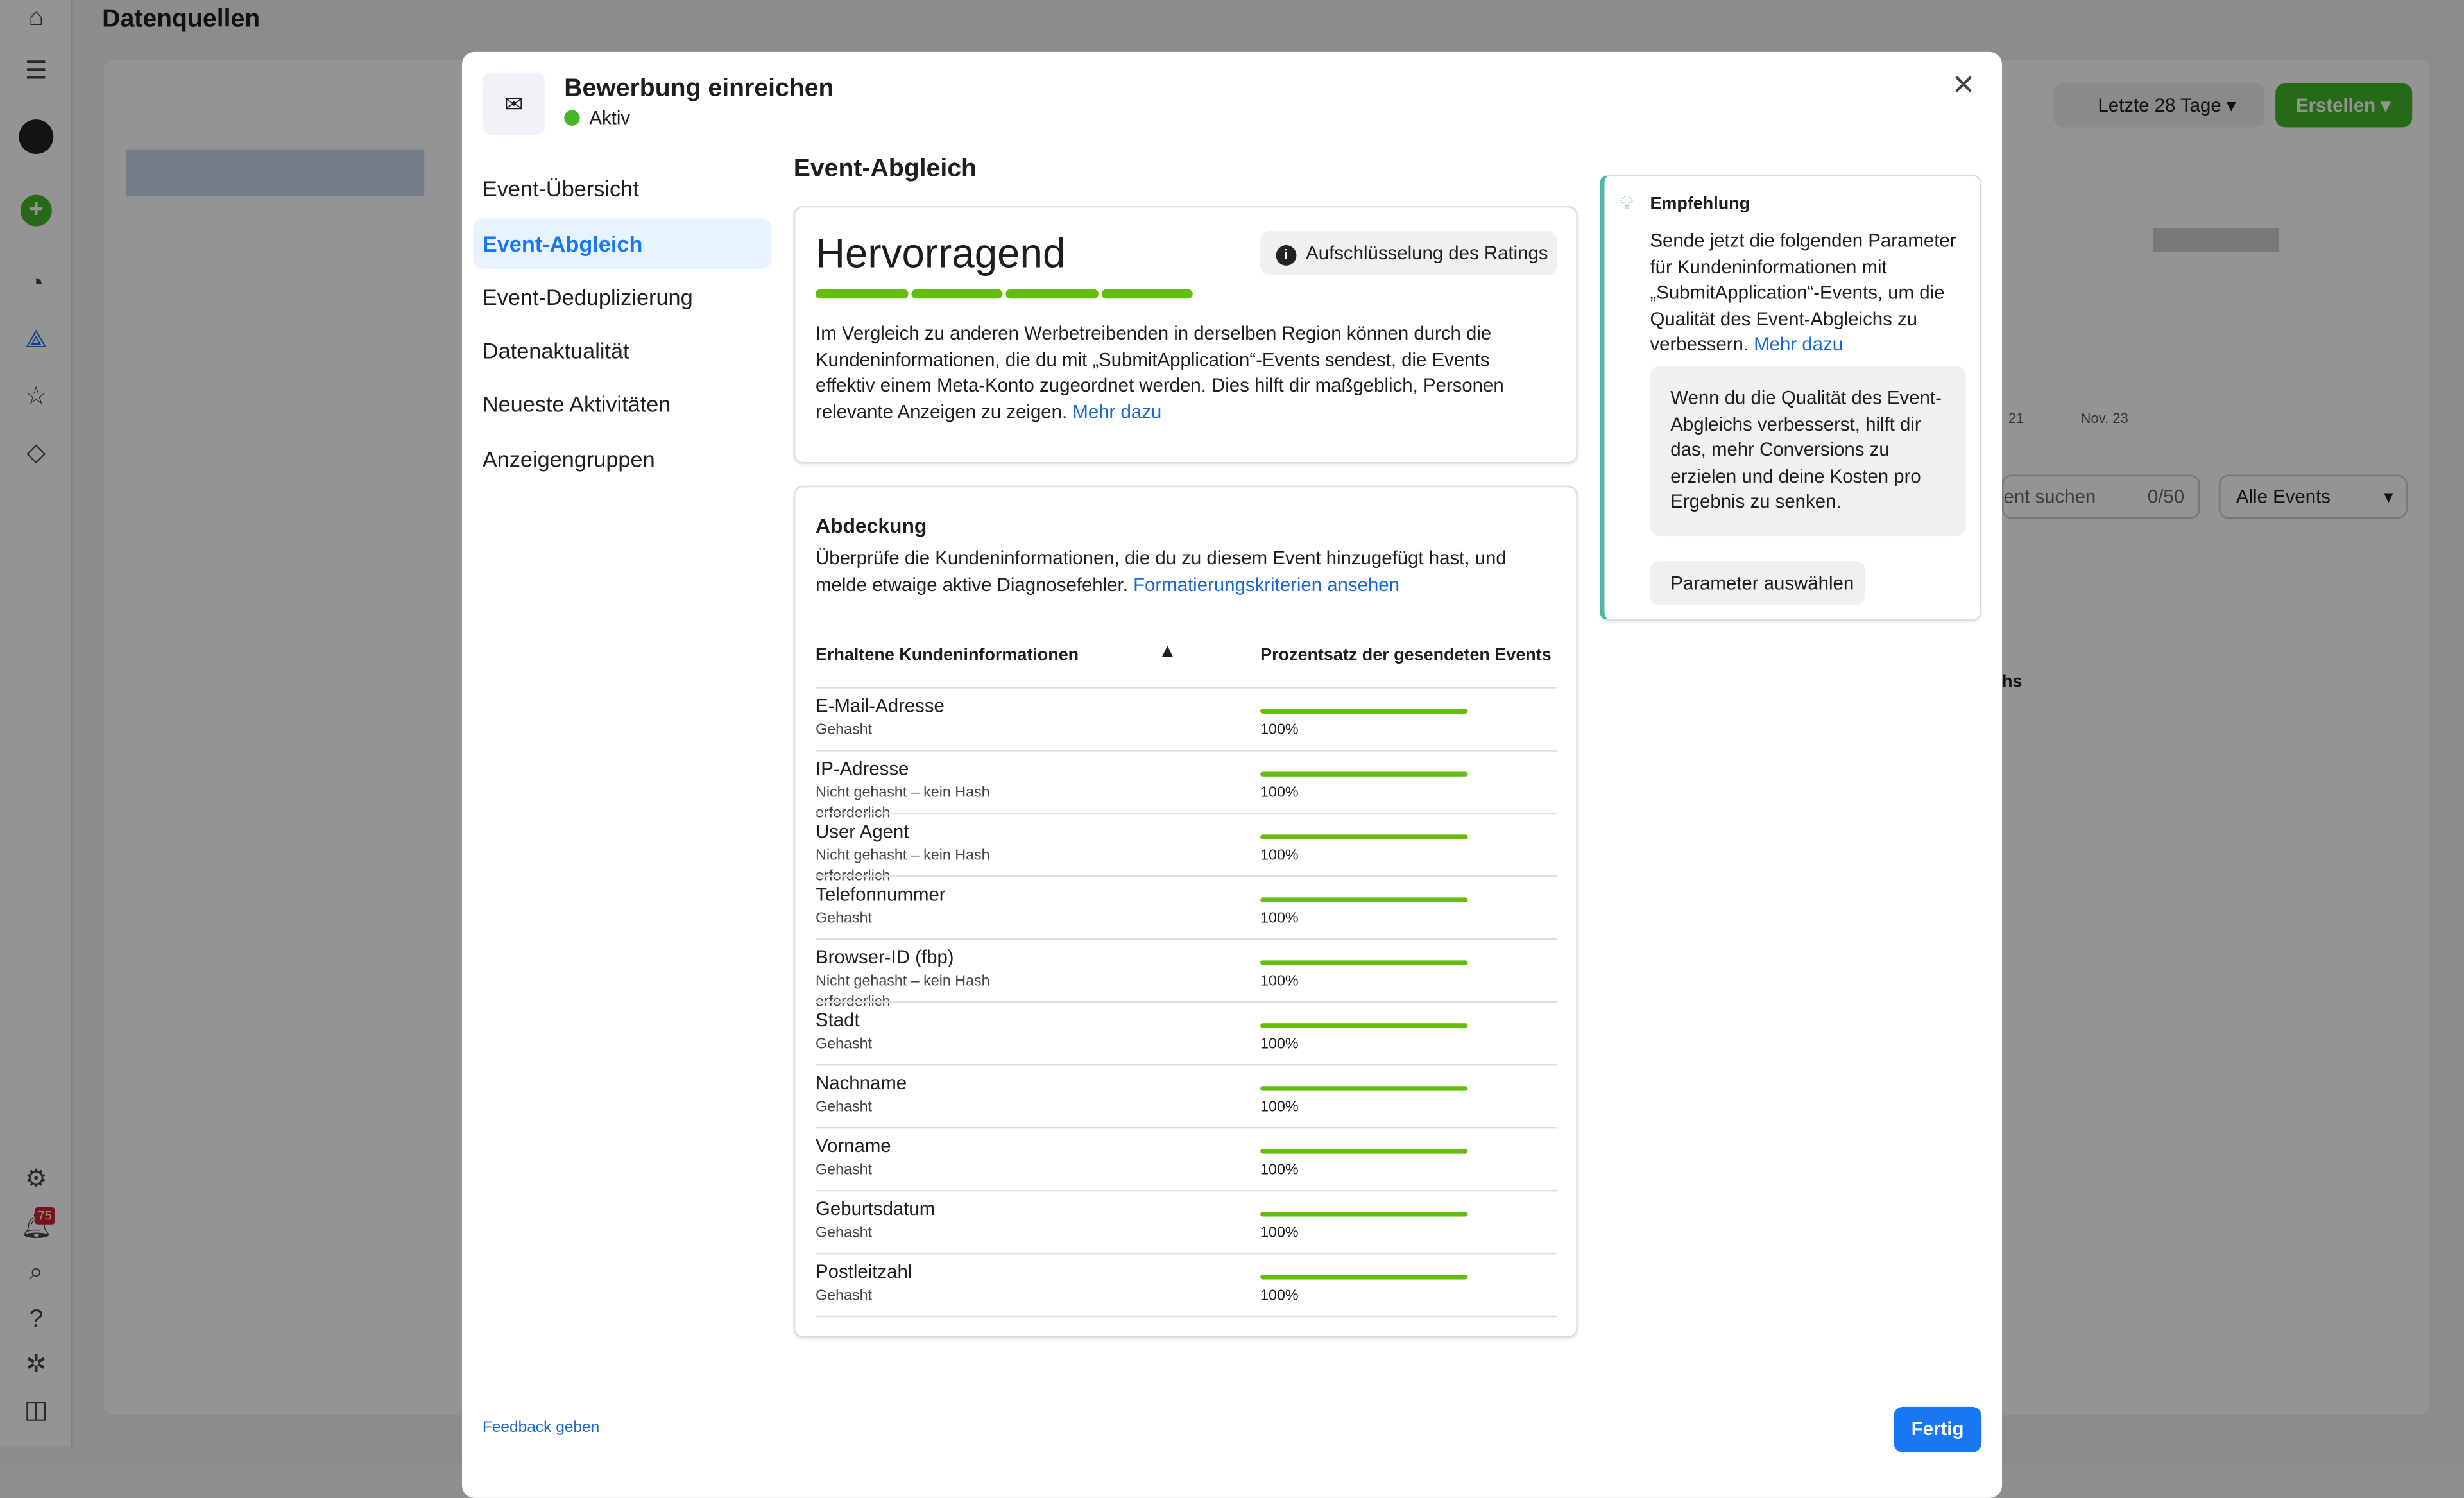 This screenshot has width=2464, height=1498. What do you see at coordinates (36, 340) in the screenshot?
I see `data-sources-icon: ⟁` at bounding box center [36, 340].